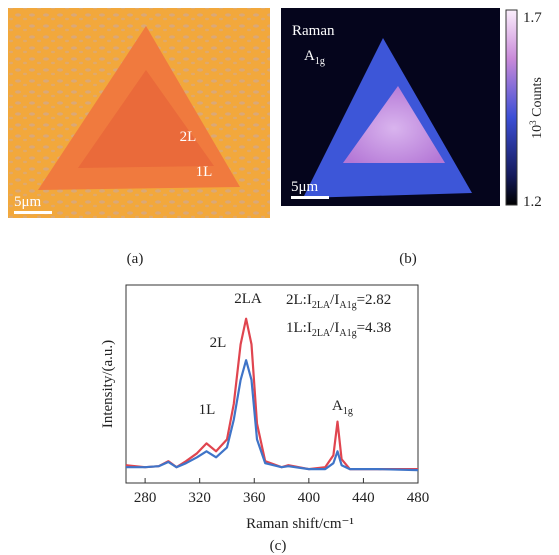 The height and width of the screenshot is (555, 559). Describe the element at coordinates (418, 498) in the screenshot. I see `x-tick-label: 480` at that location.